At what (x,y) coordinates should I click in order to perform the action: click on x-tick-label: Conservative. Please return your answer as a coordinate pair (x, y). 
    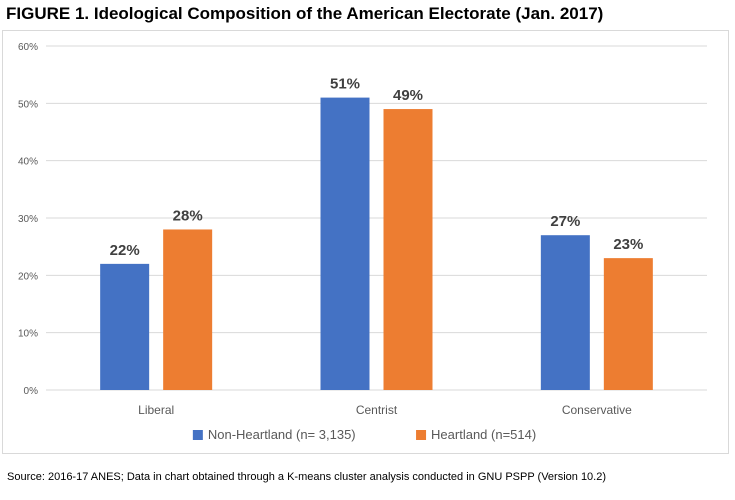
    Looking at the image, I should click on (597, 410).